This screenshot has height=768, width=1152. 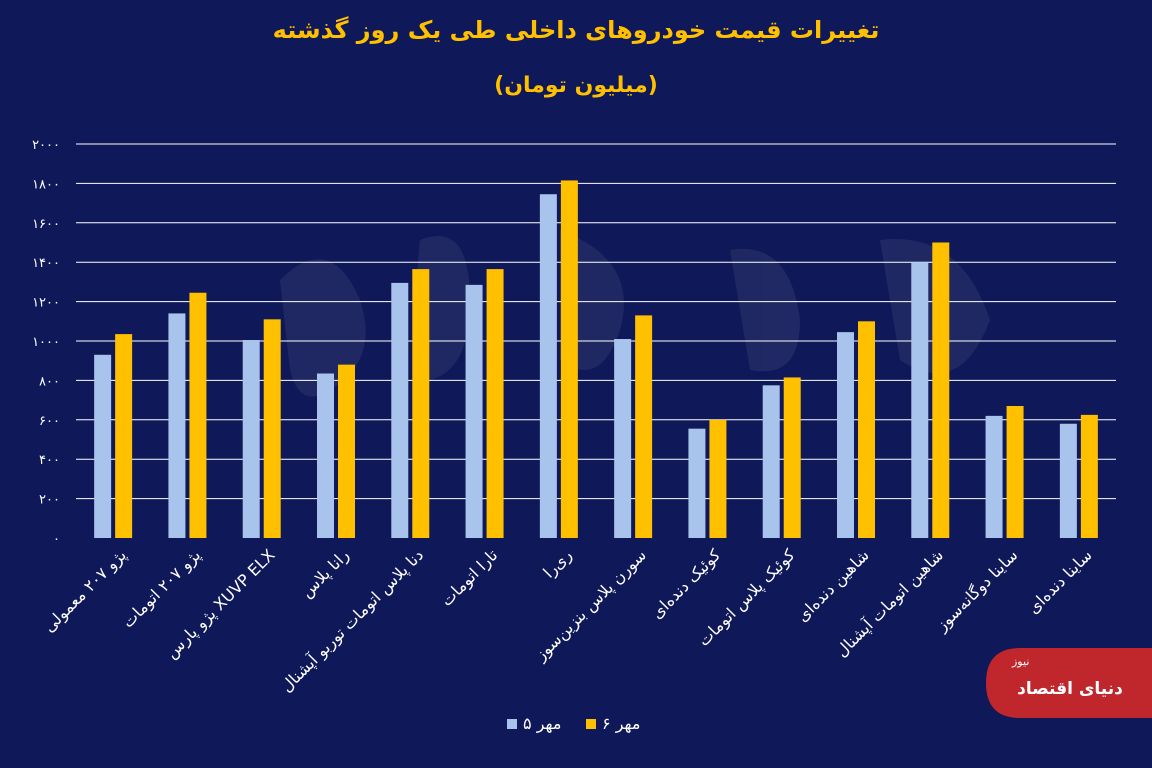 I want to click on watermark, so click(x=635, y=313).